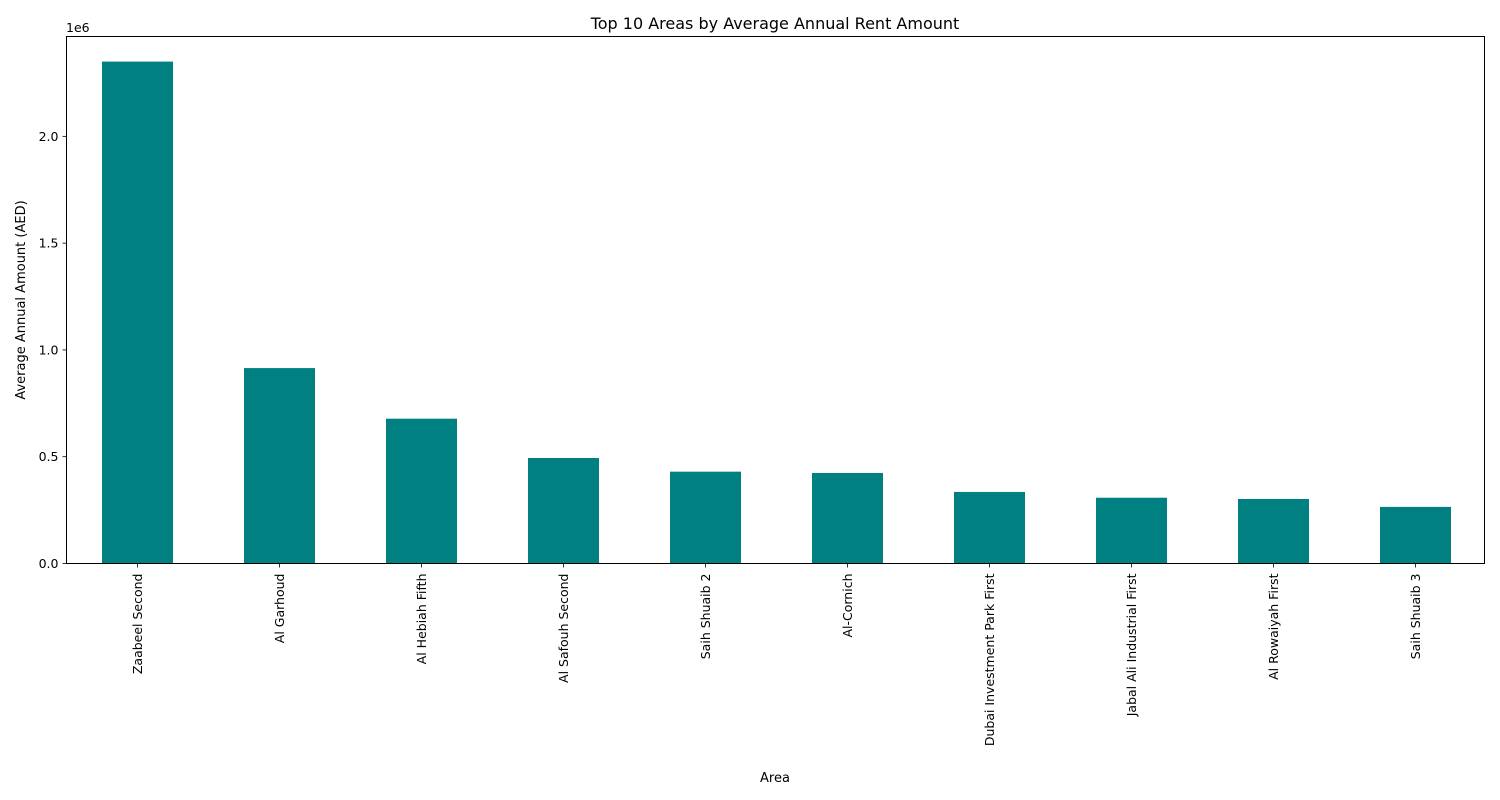 This screenshot has width=1500, height=800. What do you see at coordinates (49, 349) in the screenshot?
I see `y-tick-label: 1.0` at bounding box center [49, 349].